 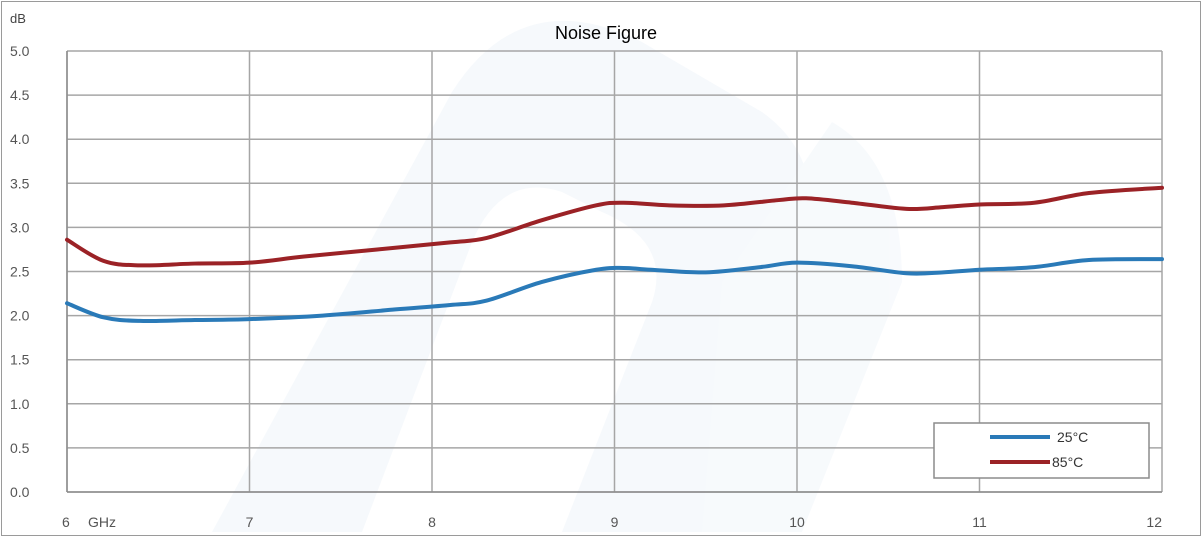 I want to click on legend-label: 85°C, so click(x=1067, y=462).